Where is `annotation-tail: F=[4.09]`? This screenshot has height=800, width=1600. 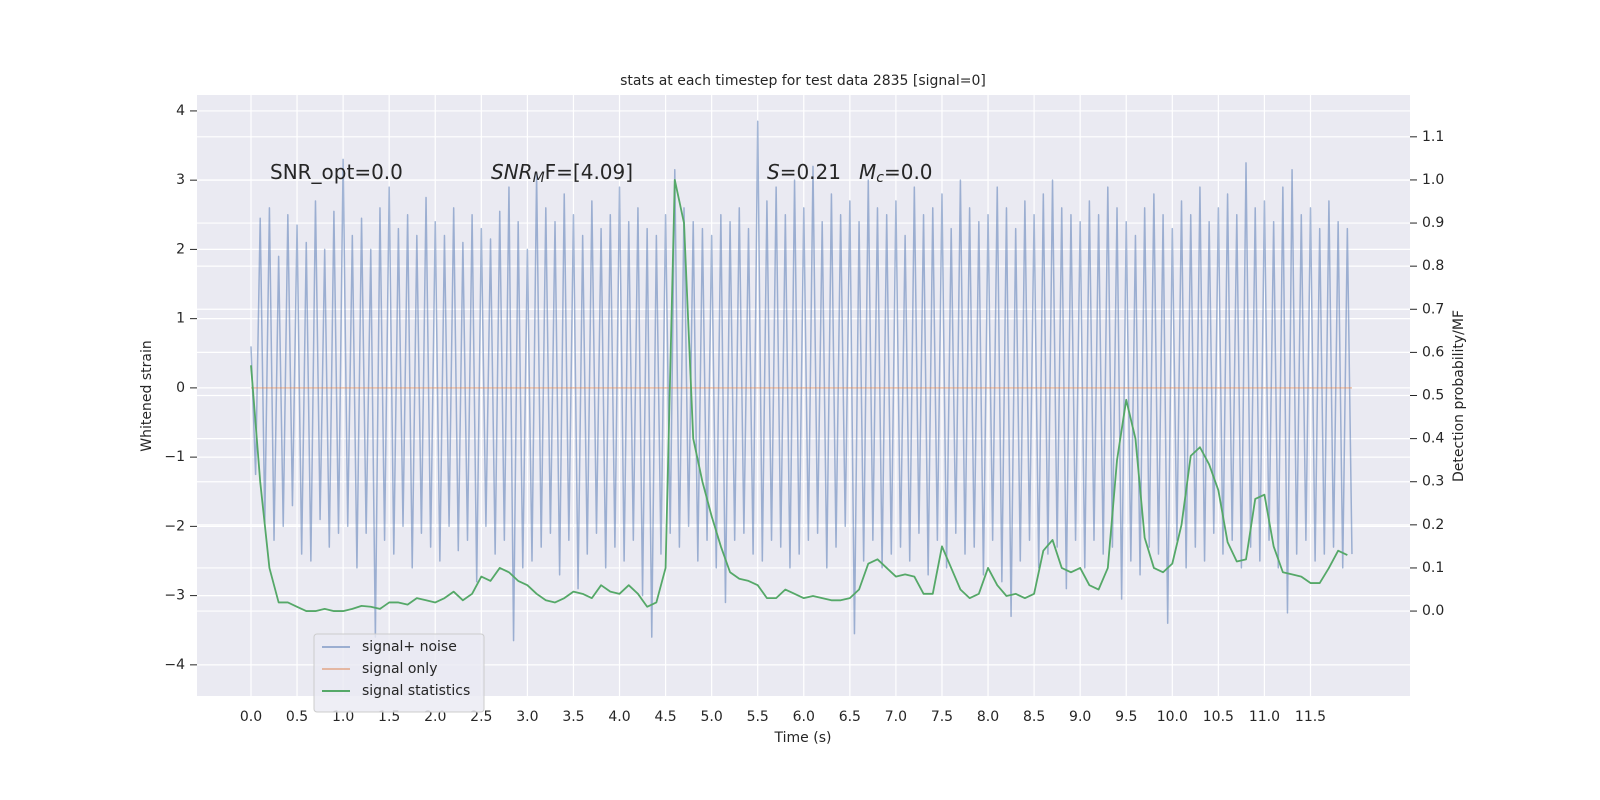 annotation-tail: F=[4.09] is located at coordinates (589, 172).